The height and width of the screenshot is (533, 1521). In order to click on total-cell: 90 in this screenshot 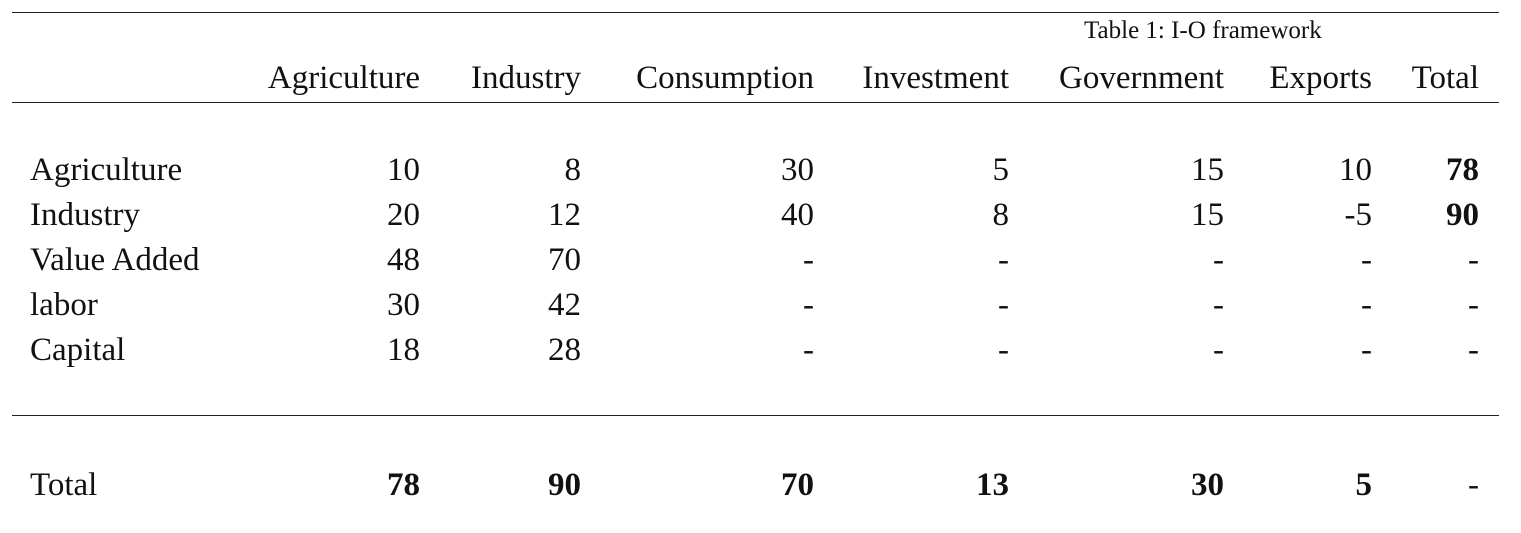, I will do `click(564, 485)`.